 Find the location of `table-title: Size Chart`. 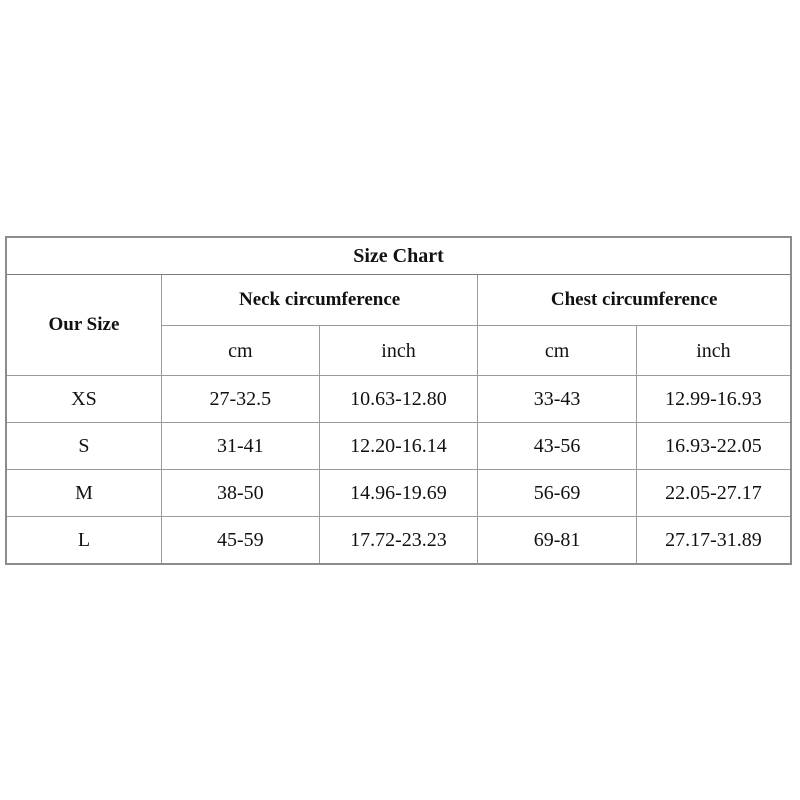

table-title: Size Chart is located at coordinates (398, 255).